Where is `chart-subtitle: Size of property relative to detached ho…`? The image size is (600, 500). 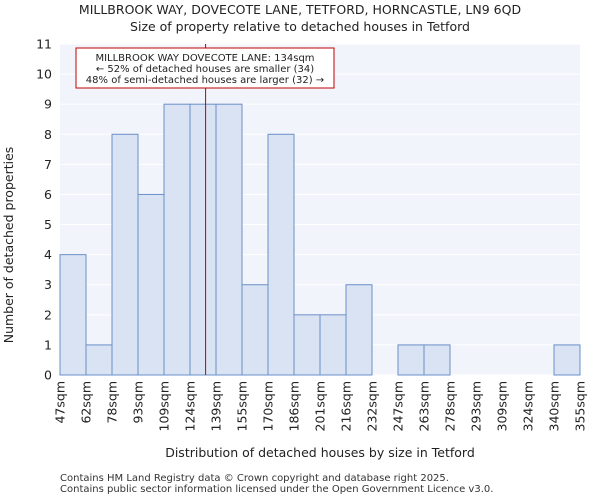
chart-subtitle: Size of property relative to detached ho… is located at coordinates (300, 26).